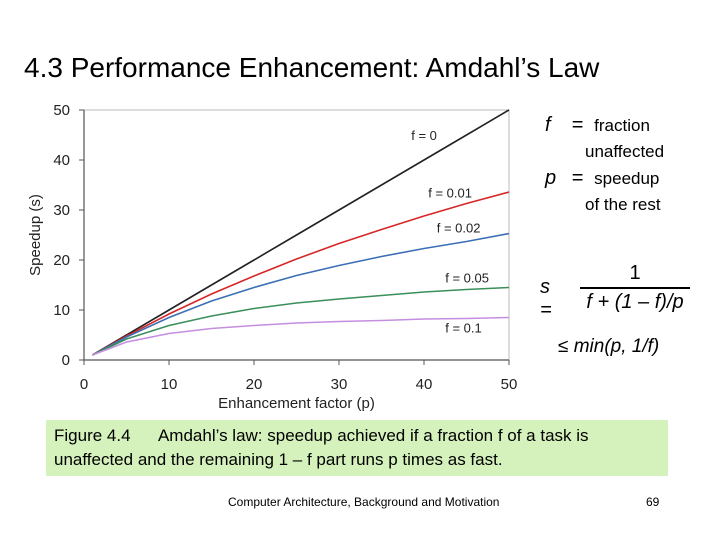 The height and width of the screenshot is (540, 720). What do you see at coordinates (625, 151) in the screenshot?
I see `f-desc-2: unaffected` at bounding box center [625, 151].